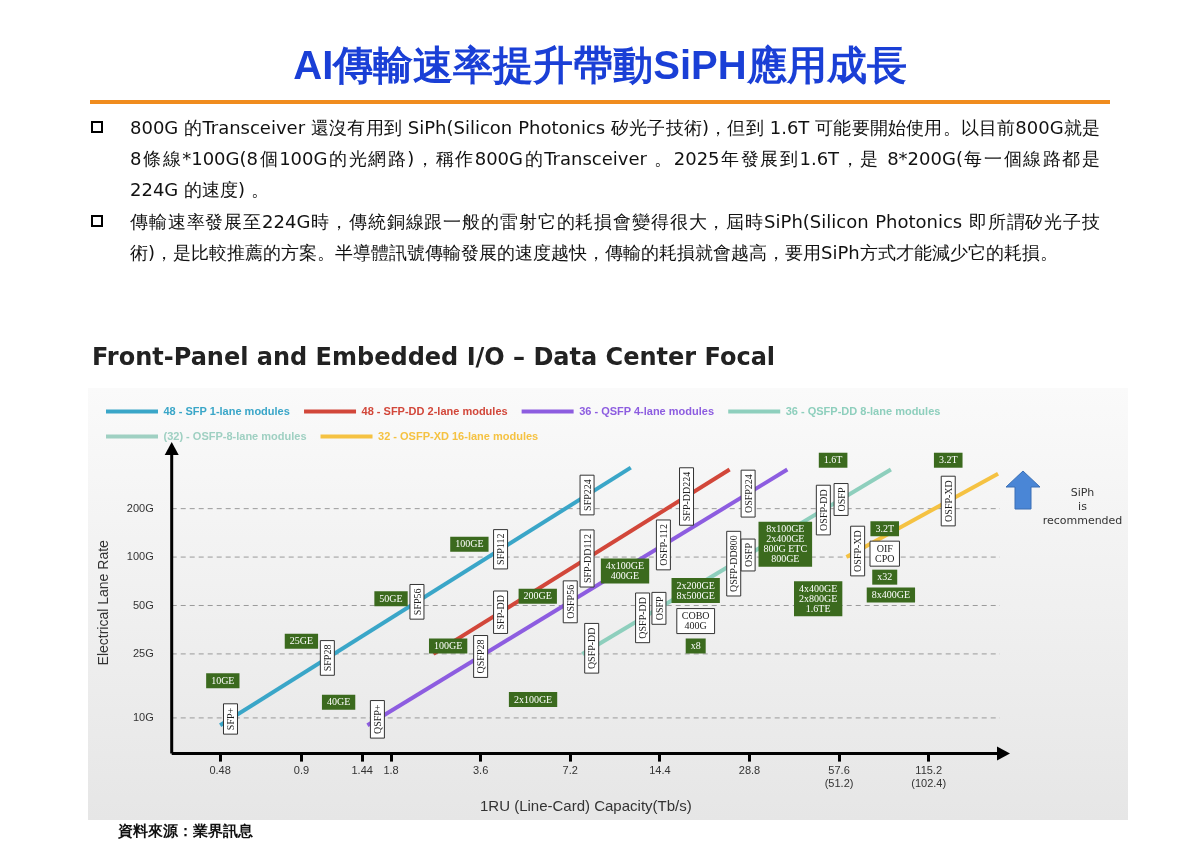 This screenshot has height=849, width=1200. Describe the element at coordinates (103, 602) in the screenshot. I see `y-axis-title: Electrical Lane Rate` at that location.